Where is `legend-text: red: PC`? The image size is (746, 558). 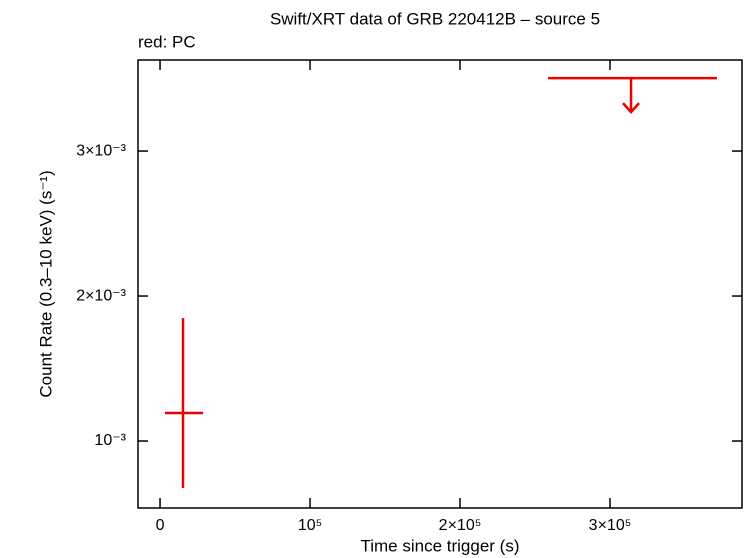 legend-text: red: PC is located at coordinates (167, 41).